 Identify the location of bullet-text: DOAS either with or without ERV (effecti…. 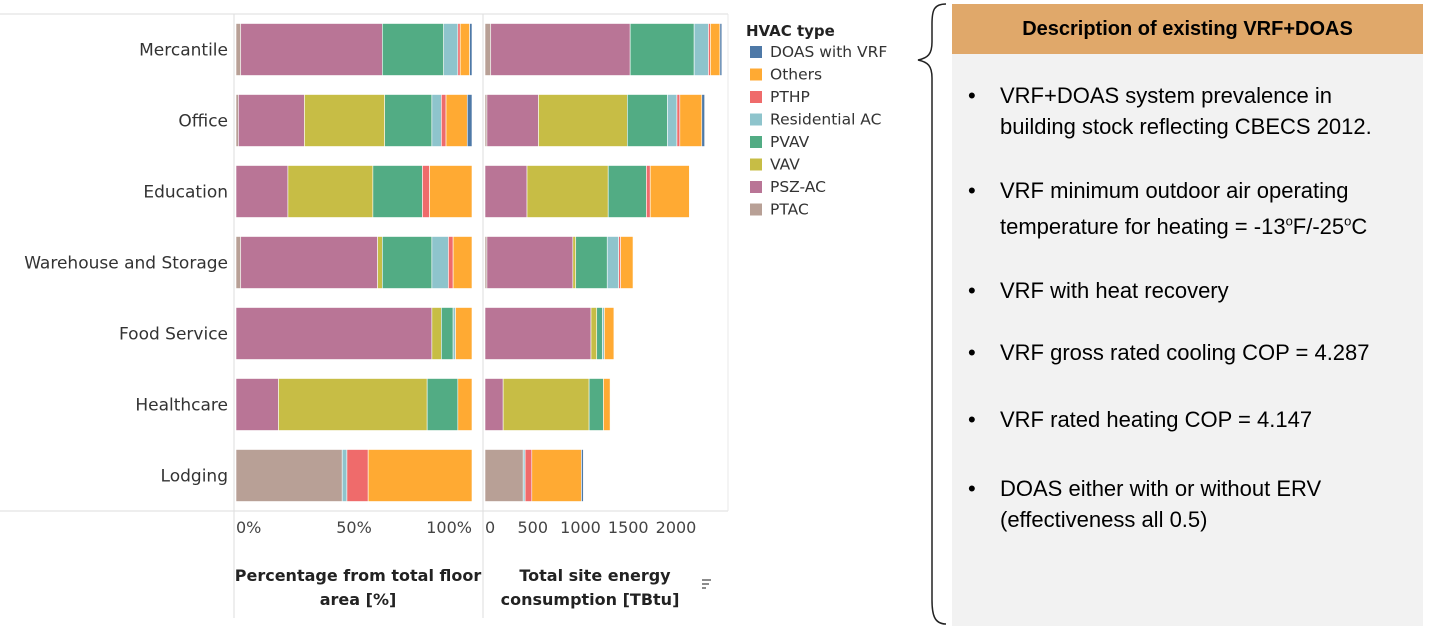
(1161, 504).